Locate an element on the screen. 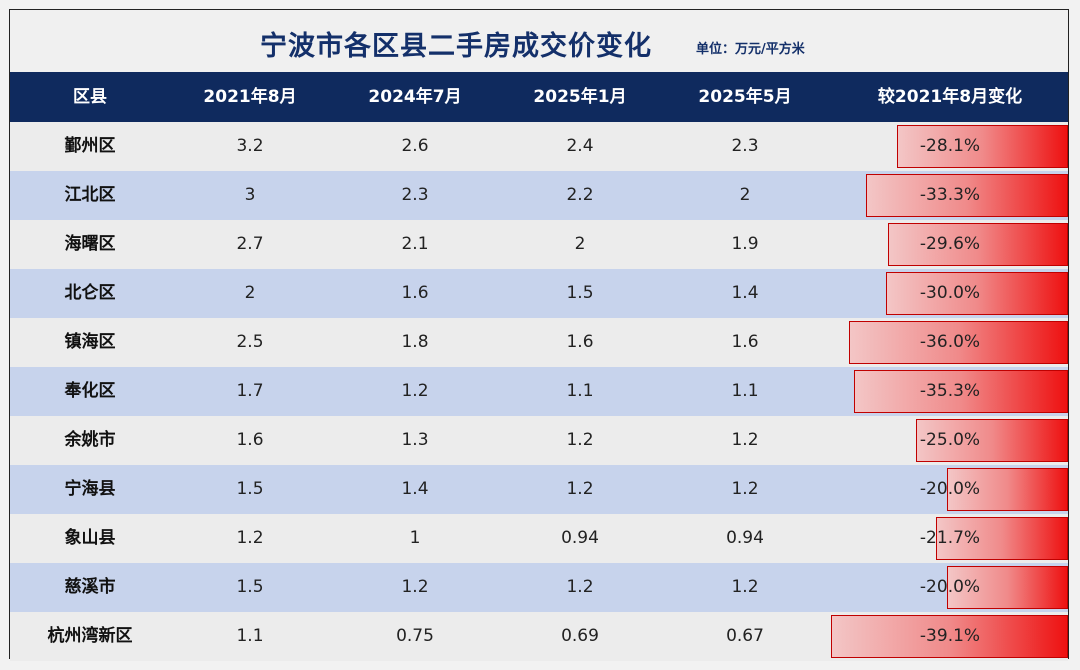 This screenshot has width=1080, height=670. table-row: 象山县 1.2 1 0.94 0.94 -21.7% is located at coordinates (539, 538).